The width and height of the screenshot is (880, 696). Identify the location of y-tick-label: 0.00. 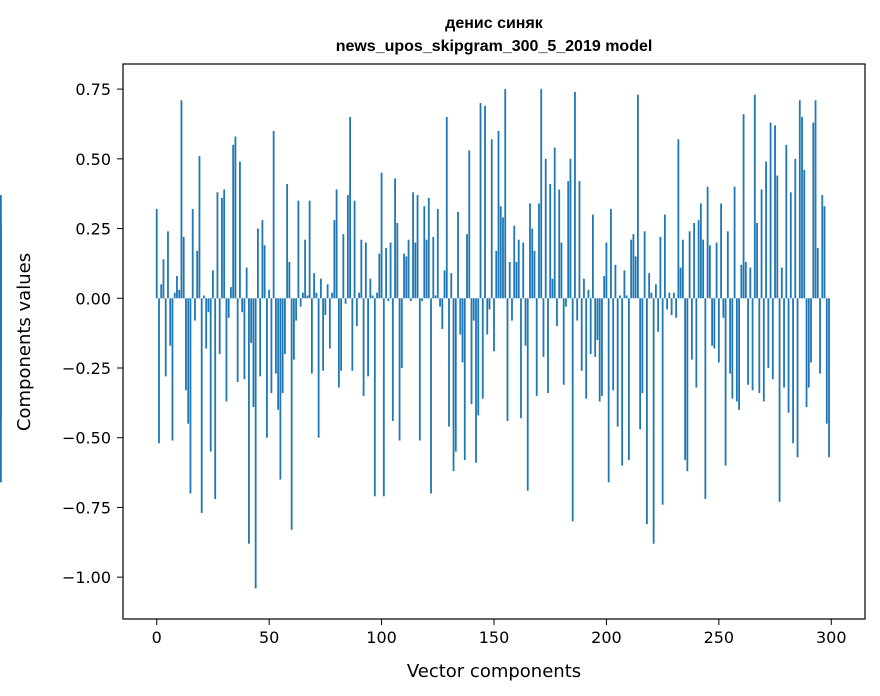
(93, 298).